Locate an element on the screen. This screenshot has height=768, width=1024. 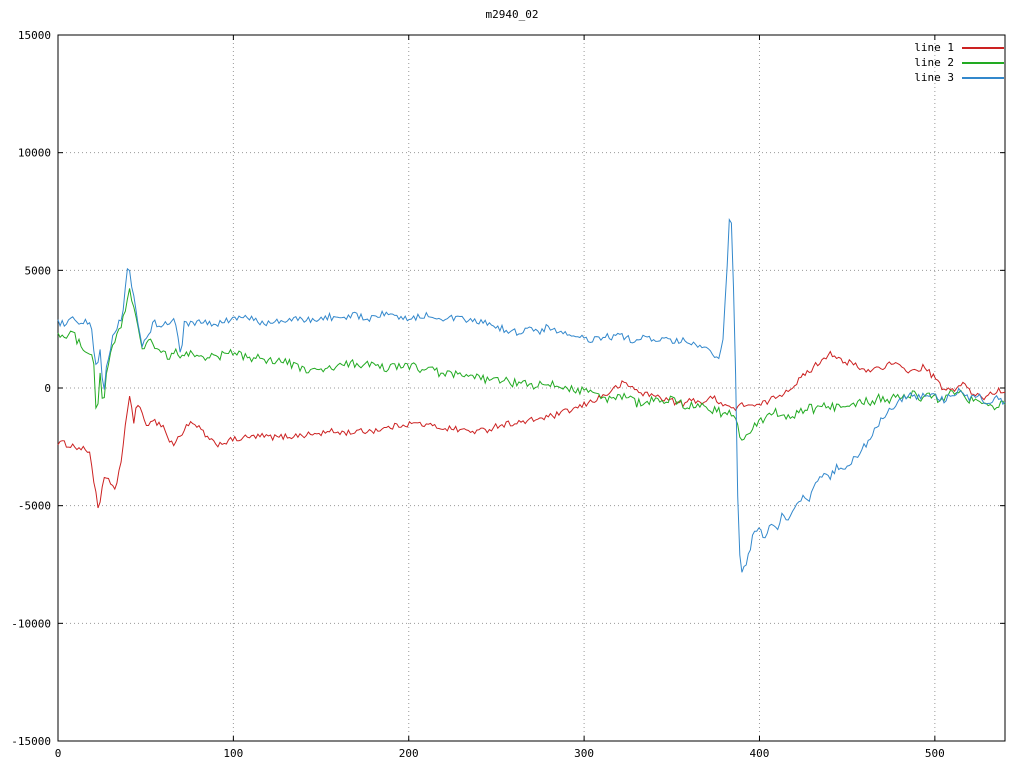
legend-item: line 2 is located at coordinates (959, 62).